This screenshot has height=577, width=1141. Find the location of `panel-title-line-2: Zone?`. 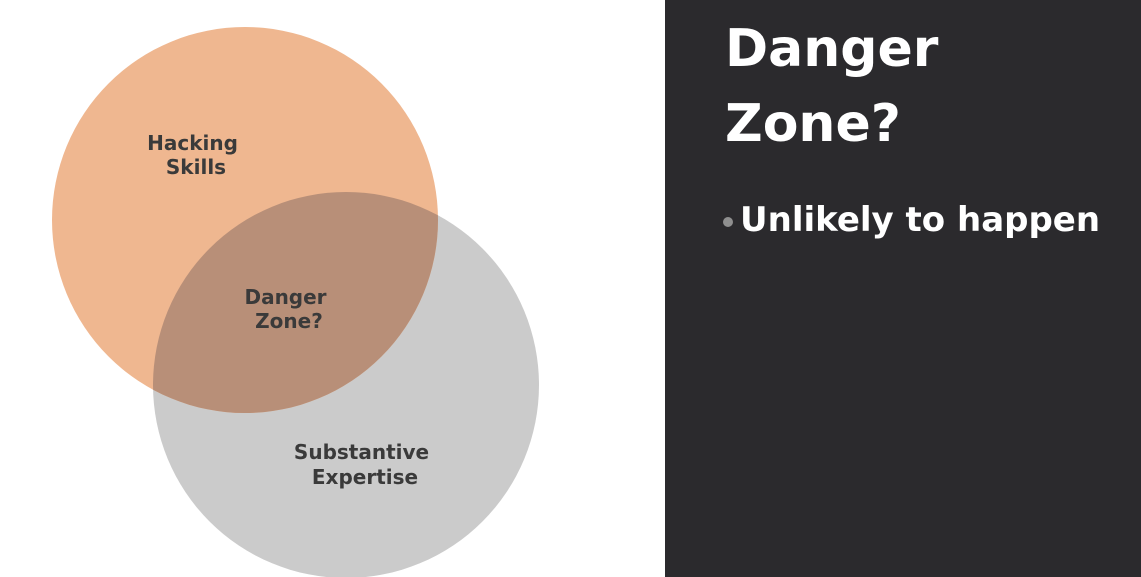

panel-title-line-2: Zone? is located at coordinates (813, 124).